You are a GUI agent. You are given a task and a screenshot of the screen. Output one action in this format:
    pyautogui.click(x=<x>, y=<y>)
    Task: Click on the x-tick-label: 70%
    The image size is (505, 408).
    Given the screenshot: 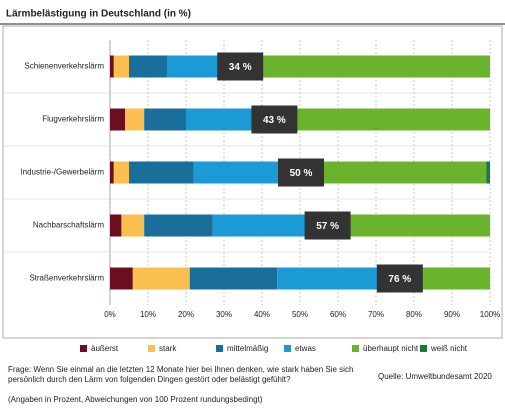 What is the action you would take?
    pyautogui.click(x=376, y=314)
    